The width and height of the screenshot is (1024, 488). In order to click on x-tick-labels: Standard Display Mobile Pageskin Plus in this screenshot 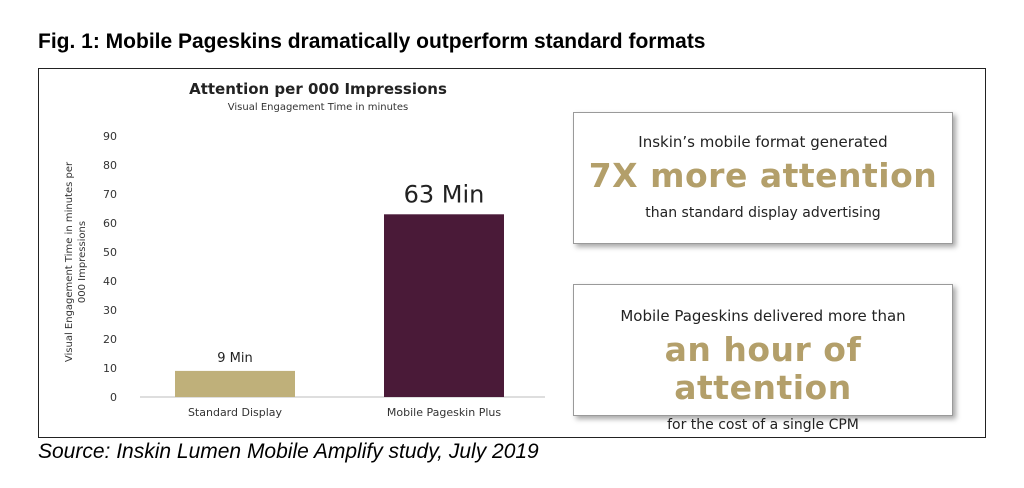, I will do `click(344, 412)`.